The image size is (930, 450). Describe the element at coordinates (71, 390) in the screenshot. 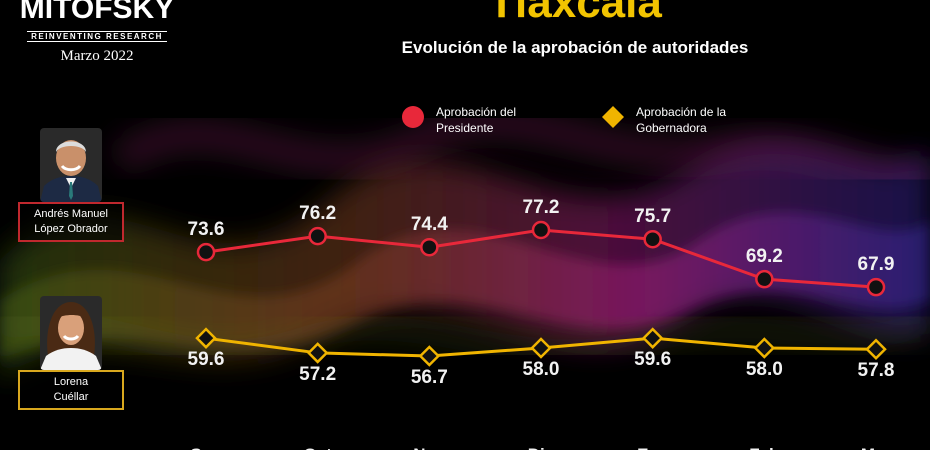

I see `person-name-gobernadora: Lorena Cuéllar` at that location.